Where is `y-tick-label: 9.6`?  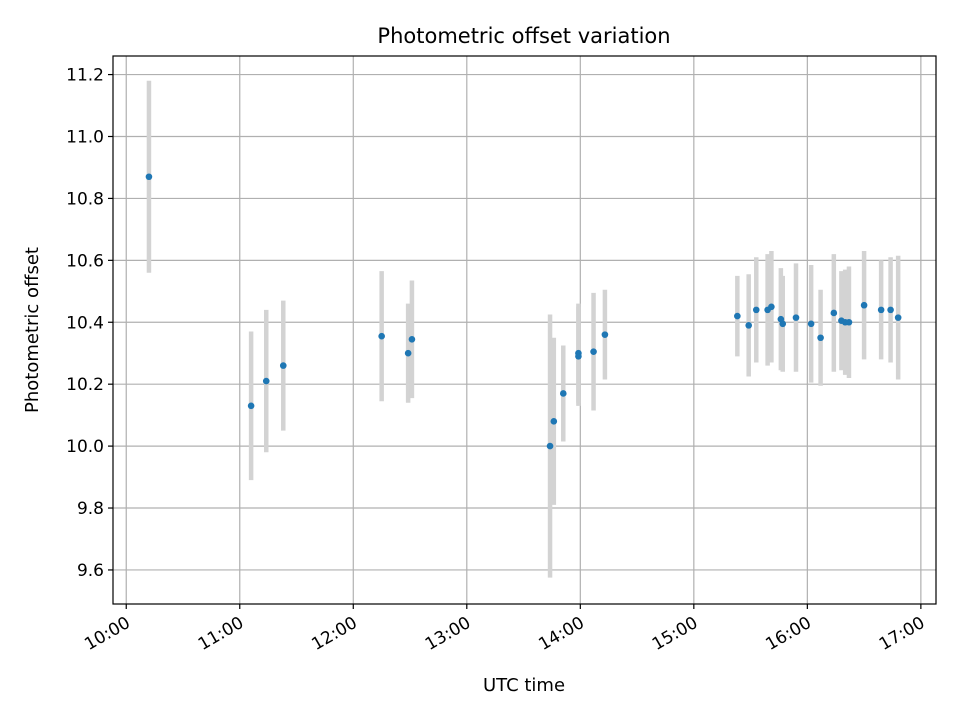
y-tick-label: 9.6 is located at coordinates (90, 571).